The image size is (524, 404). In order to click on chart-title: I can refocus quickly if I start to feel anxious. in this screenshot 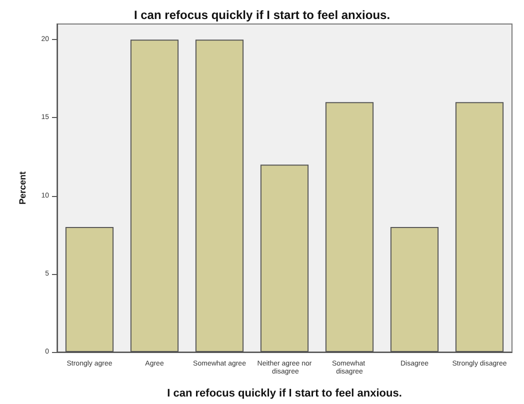, I will do `click(262, 15)`.